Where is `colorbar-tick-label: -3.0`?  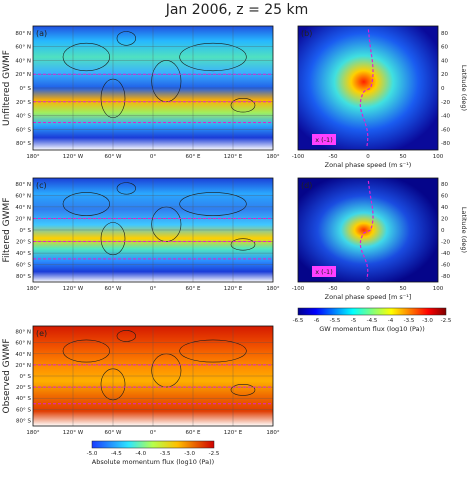 colorbar-tick-label: -3.0 is located at coordinates (189, 454).